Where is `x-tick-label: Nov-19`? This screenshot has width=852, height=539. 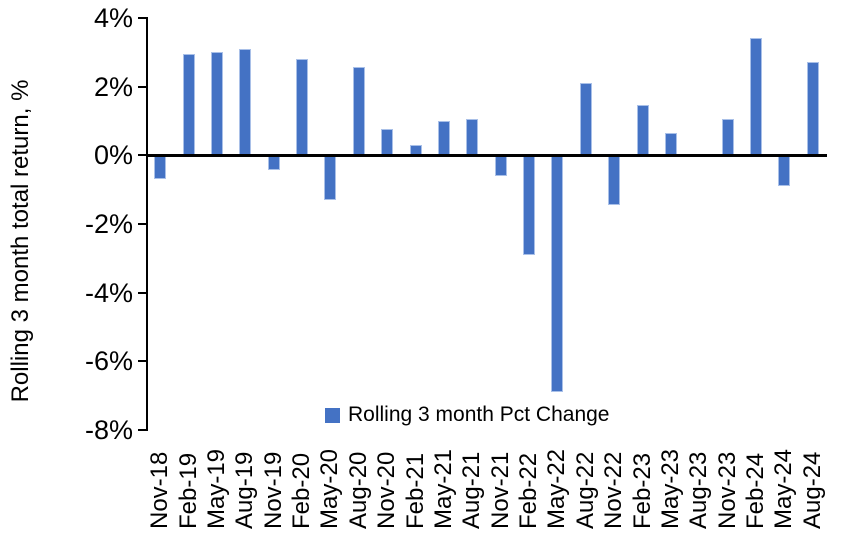
x-tick-label: Nov-19 is located at coordinates (273, 490).